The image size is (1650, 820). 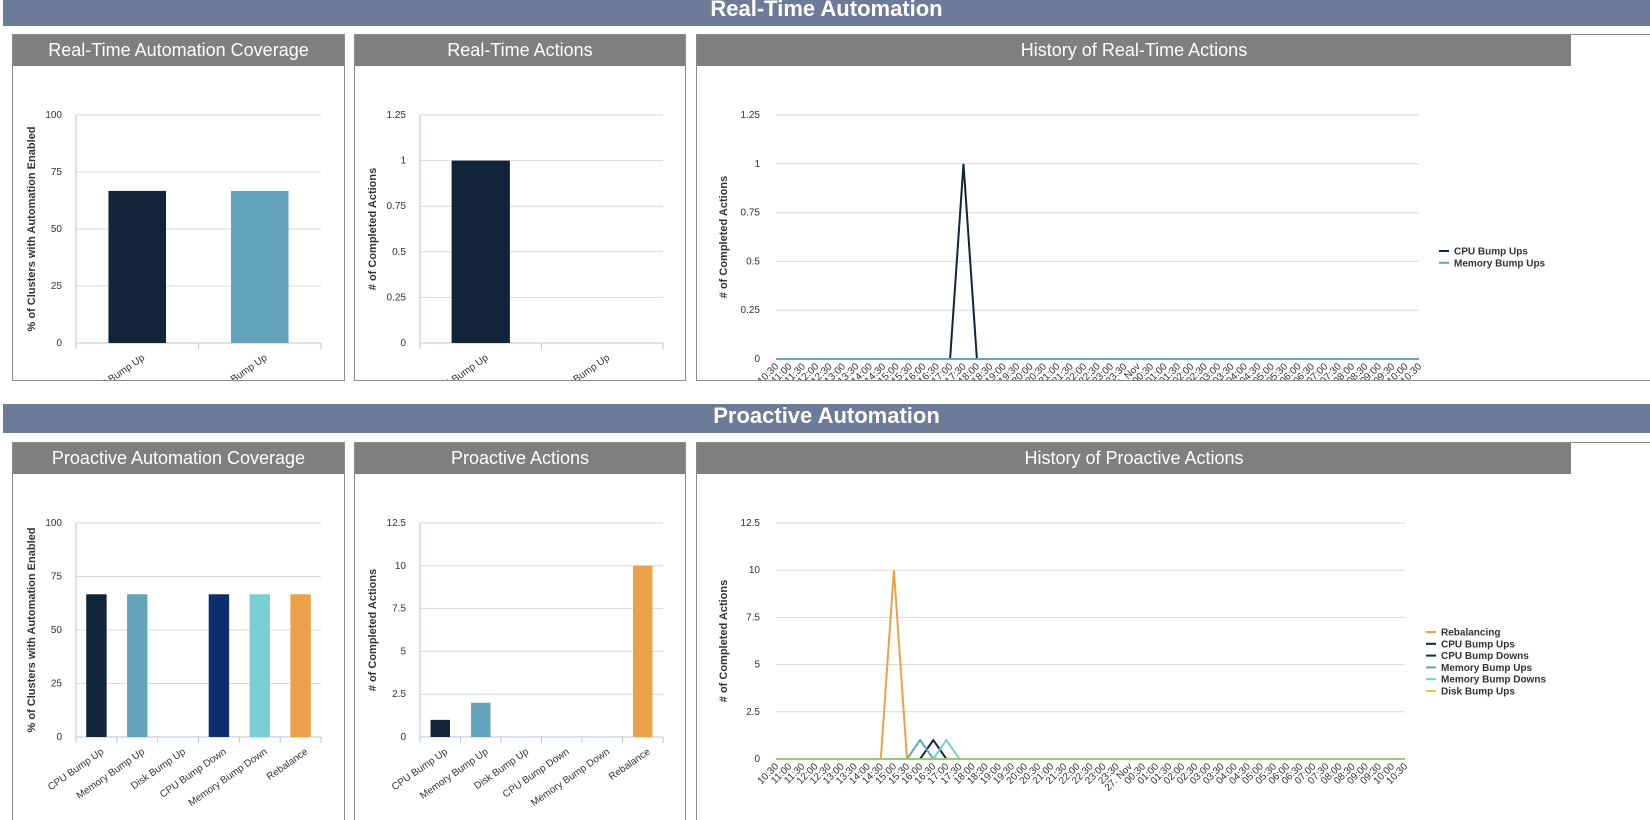 I want to click on section-header-realtime: Real-Time Automation, so click(x=826, y=13).